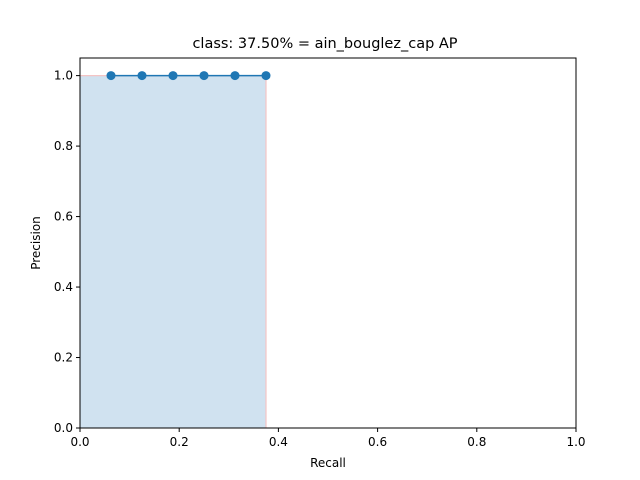 The image size is (640, 480). I want to click on x-tick-label: 0.8, so click(476, 442).